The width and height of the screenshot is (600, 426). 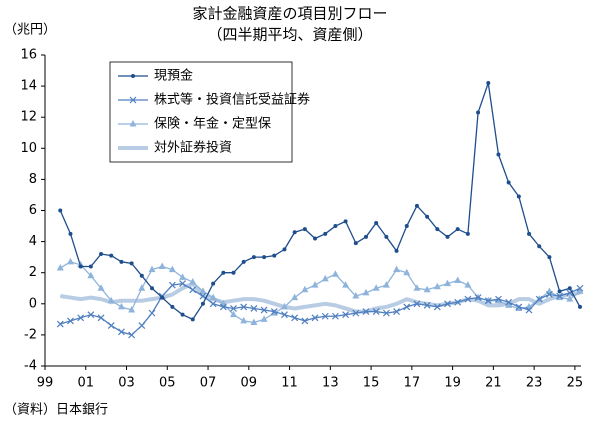 What do you see at coordinates (30, 366) in the screenshot?
I see `y-tick-label: -4` at bounding box center [30, 366].